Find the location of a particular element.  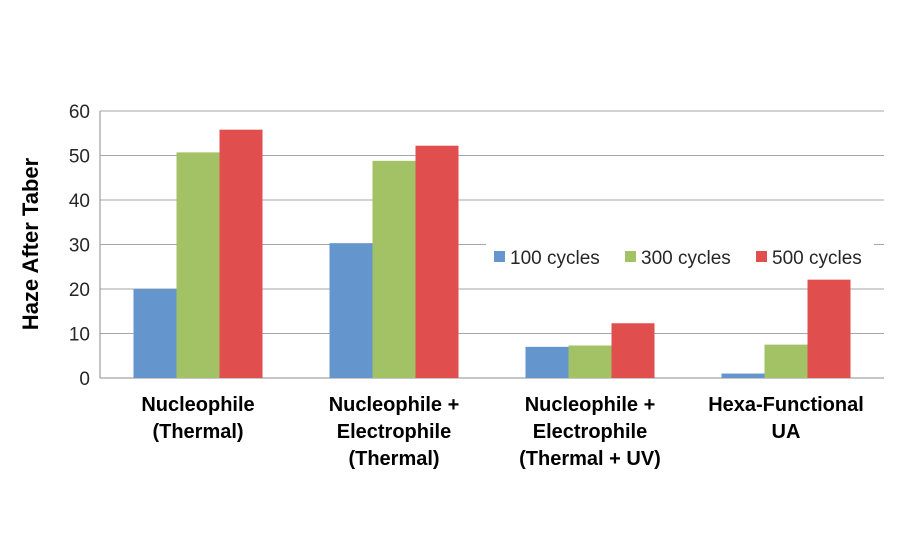

y-tick-label: 60 is located at coordinates (79, 112).